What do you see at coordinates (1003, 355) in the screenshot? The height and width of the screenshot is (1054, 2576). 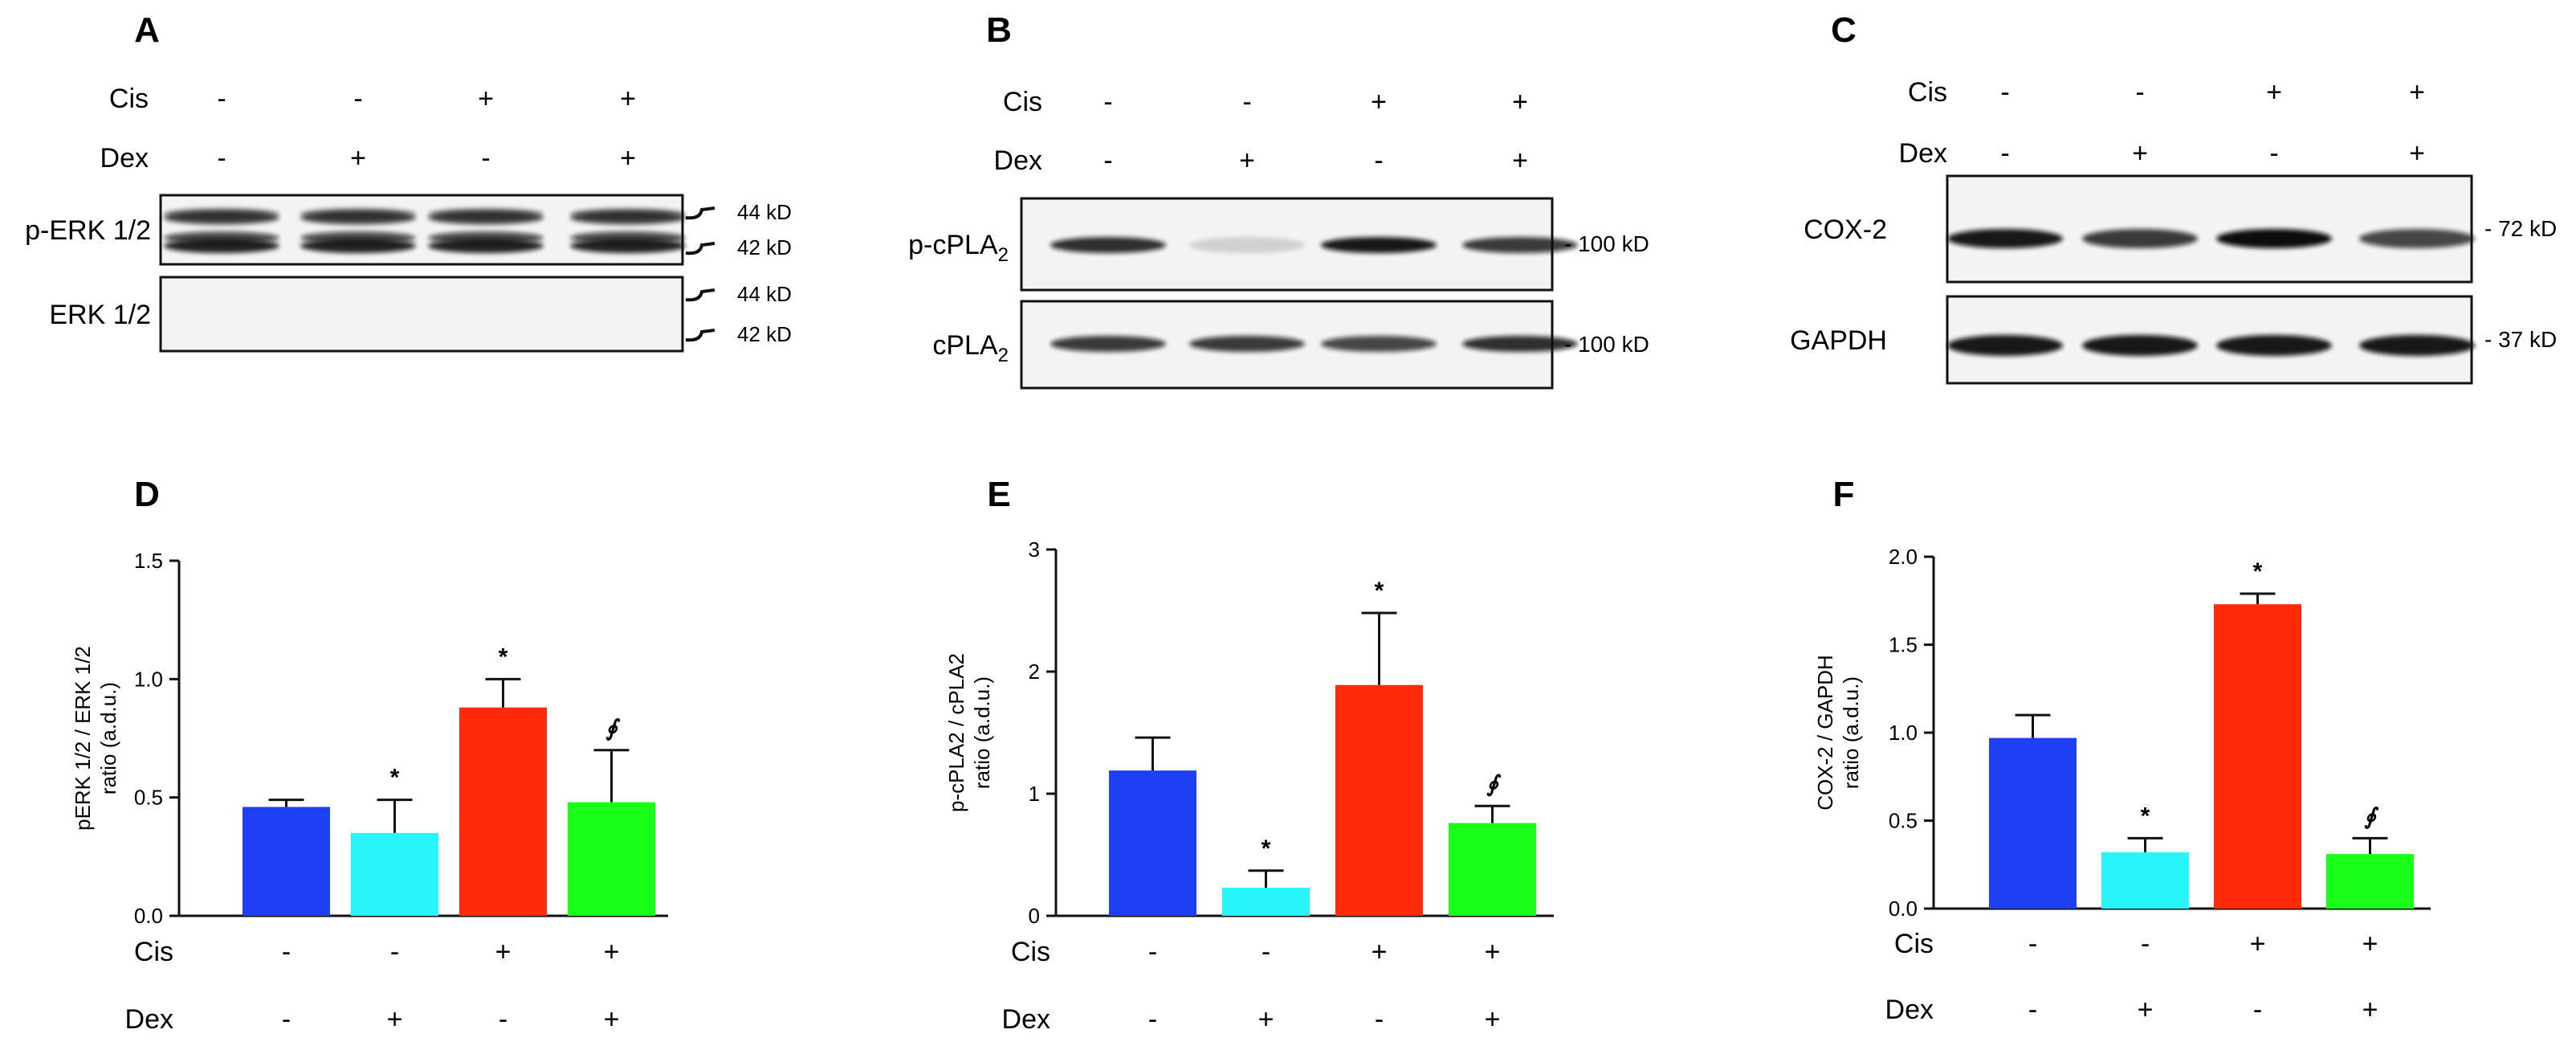 I see `blot-label-subscript: 2` at bounding box center [1003, 355].